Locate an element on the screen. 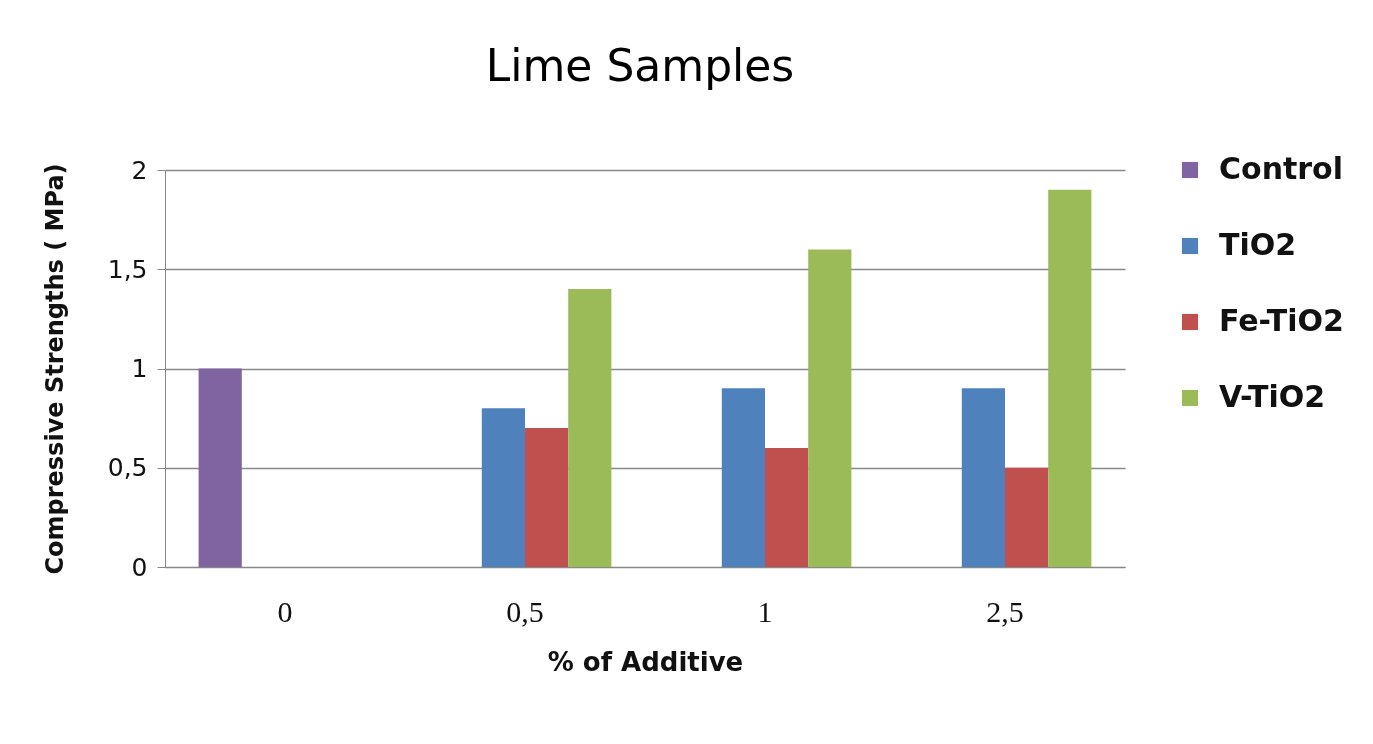  x-tick-label: 2,5 is located at coordinates (1005, 611).